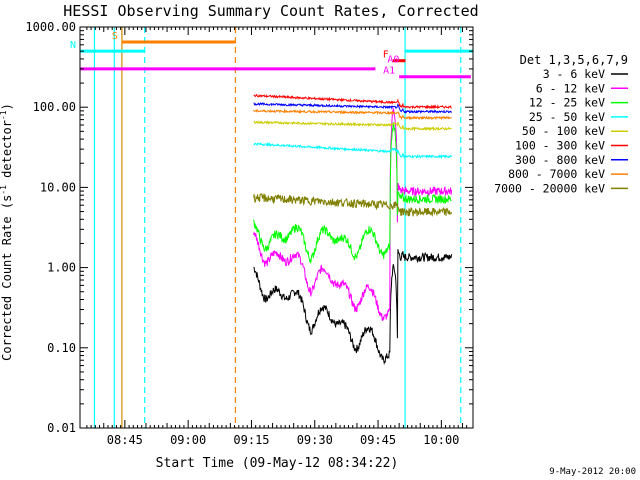  What do you see at coordinates (54, 107) in the screenshot?
I see `y-tick-label-1: 100.00` at bounding box center [54, 107].